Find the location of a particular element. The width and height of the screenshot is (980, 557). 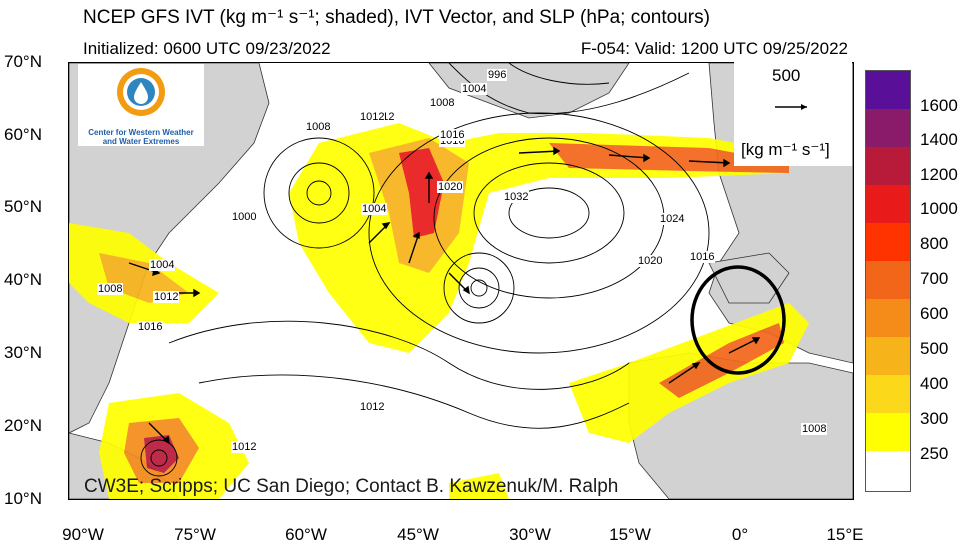

logo-line-1: Center for Western Weather is located at coordinates (141, 132).